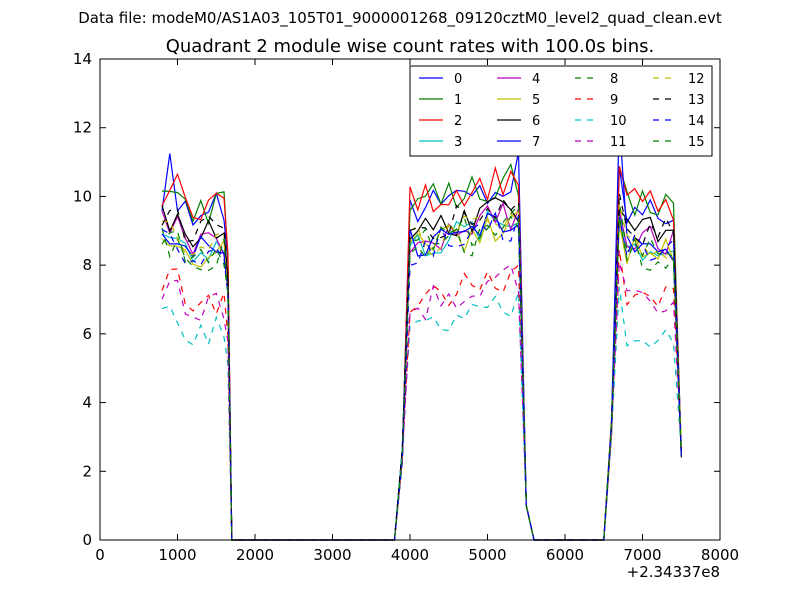  Describe the element at coordinates (642, 555) in the screenshot. I see `x-tick-label: 7000` at that location.